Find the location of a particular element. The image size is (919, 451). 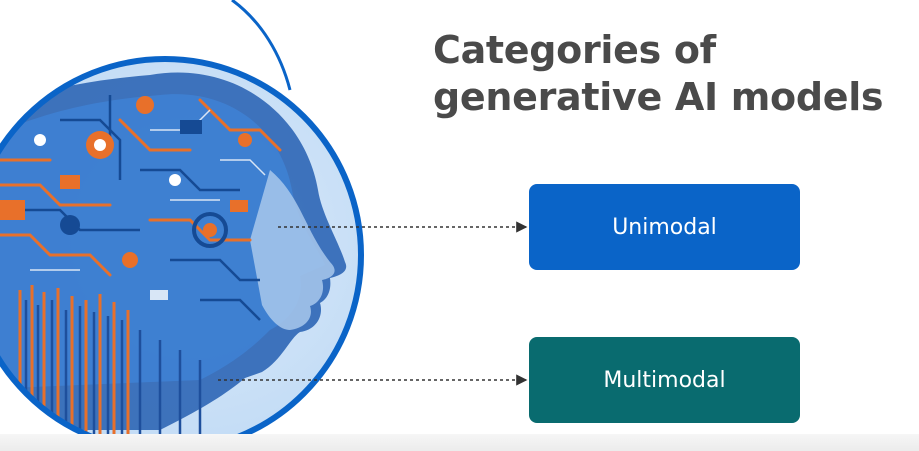

bottom-strip is located at coordinates (459, 442).